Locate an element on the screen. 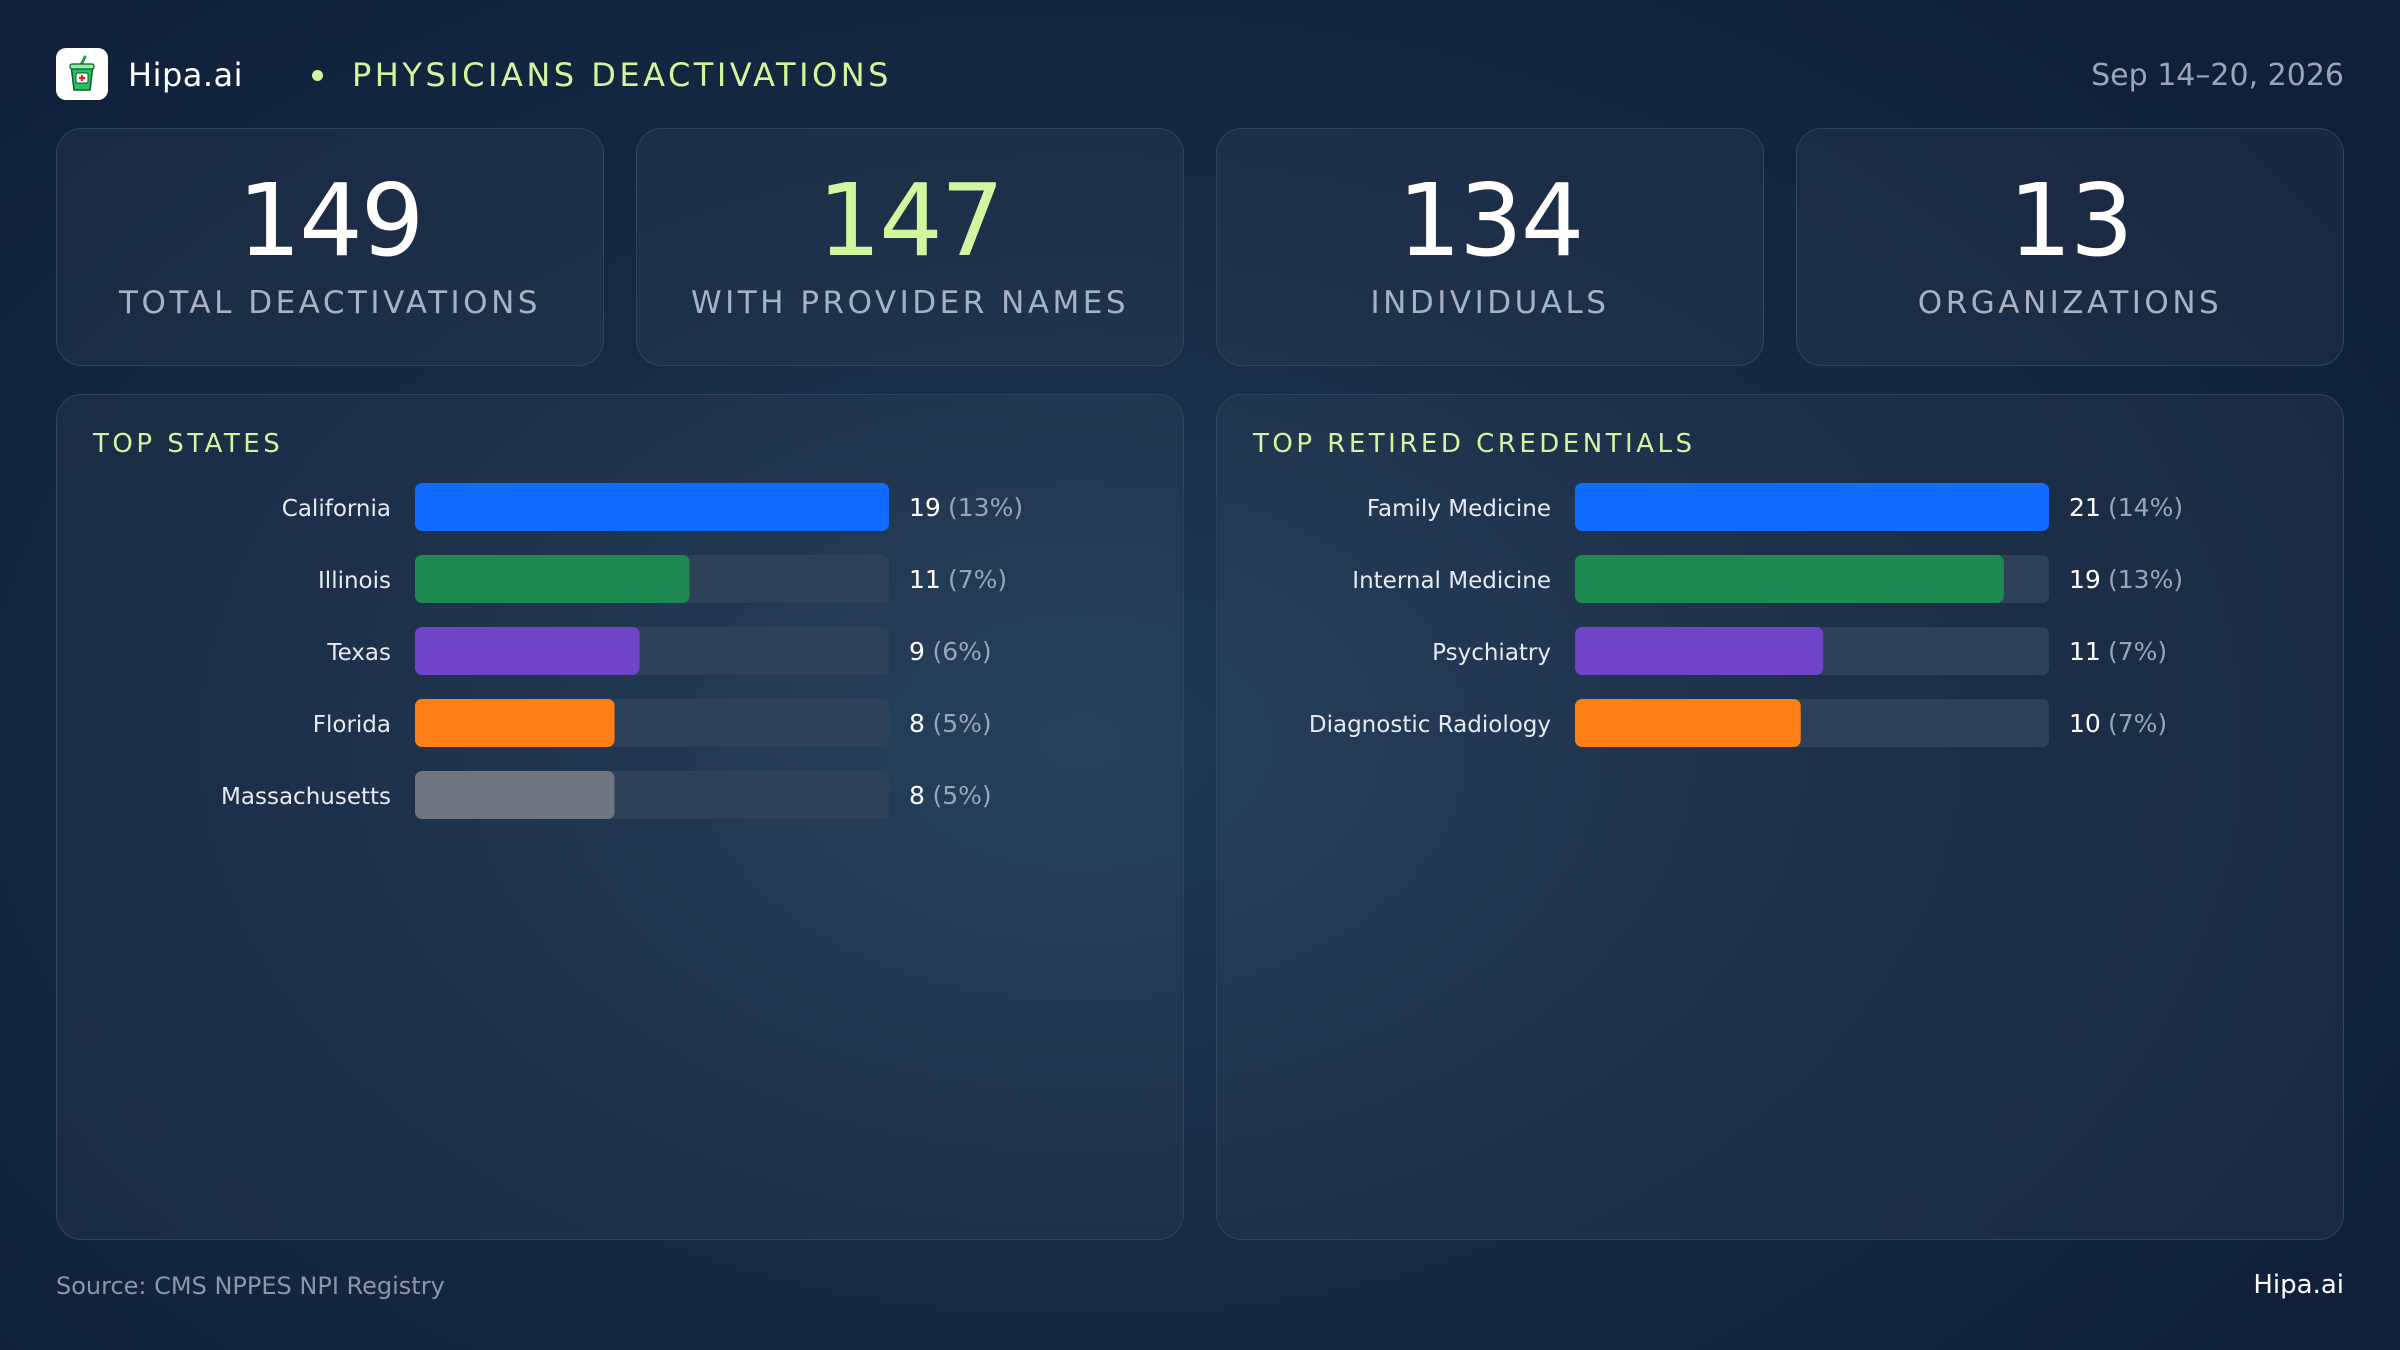 The height and width of the screenshot is (1350, 2400). bar-percent-massachusetts: (5%) is located at coordinates (962, 795).